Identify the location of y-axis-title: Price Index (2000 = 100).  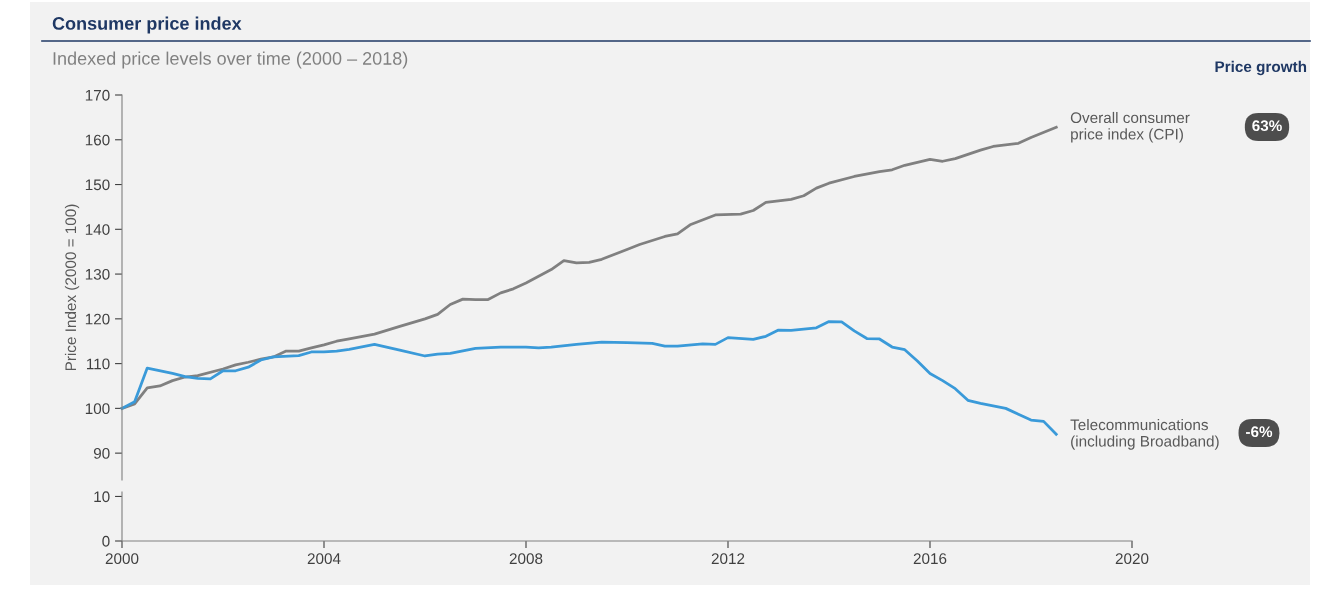
(72, 287).